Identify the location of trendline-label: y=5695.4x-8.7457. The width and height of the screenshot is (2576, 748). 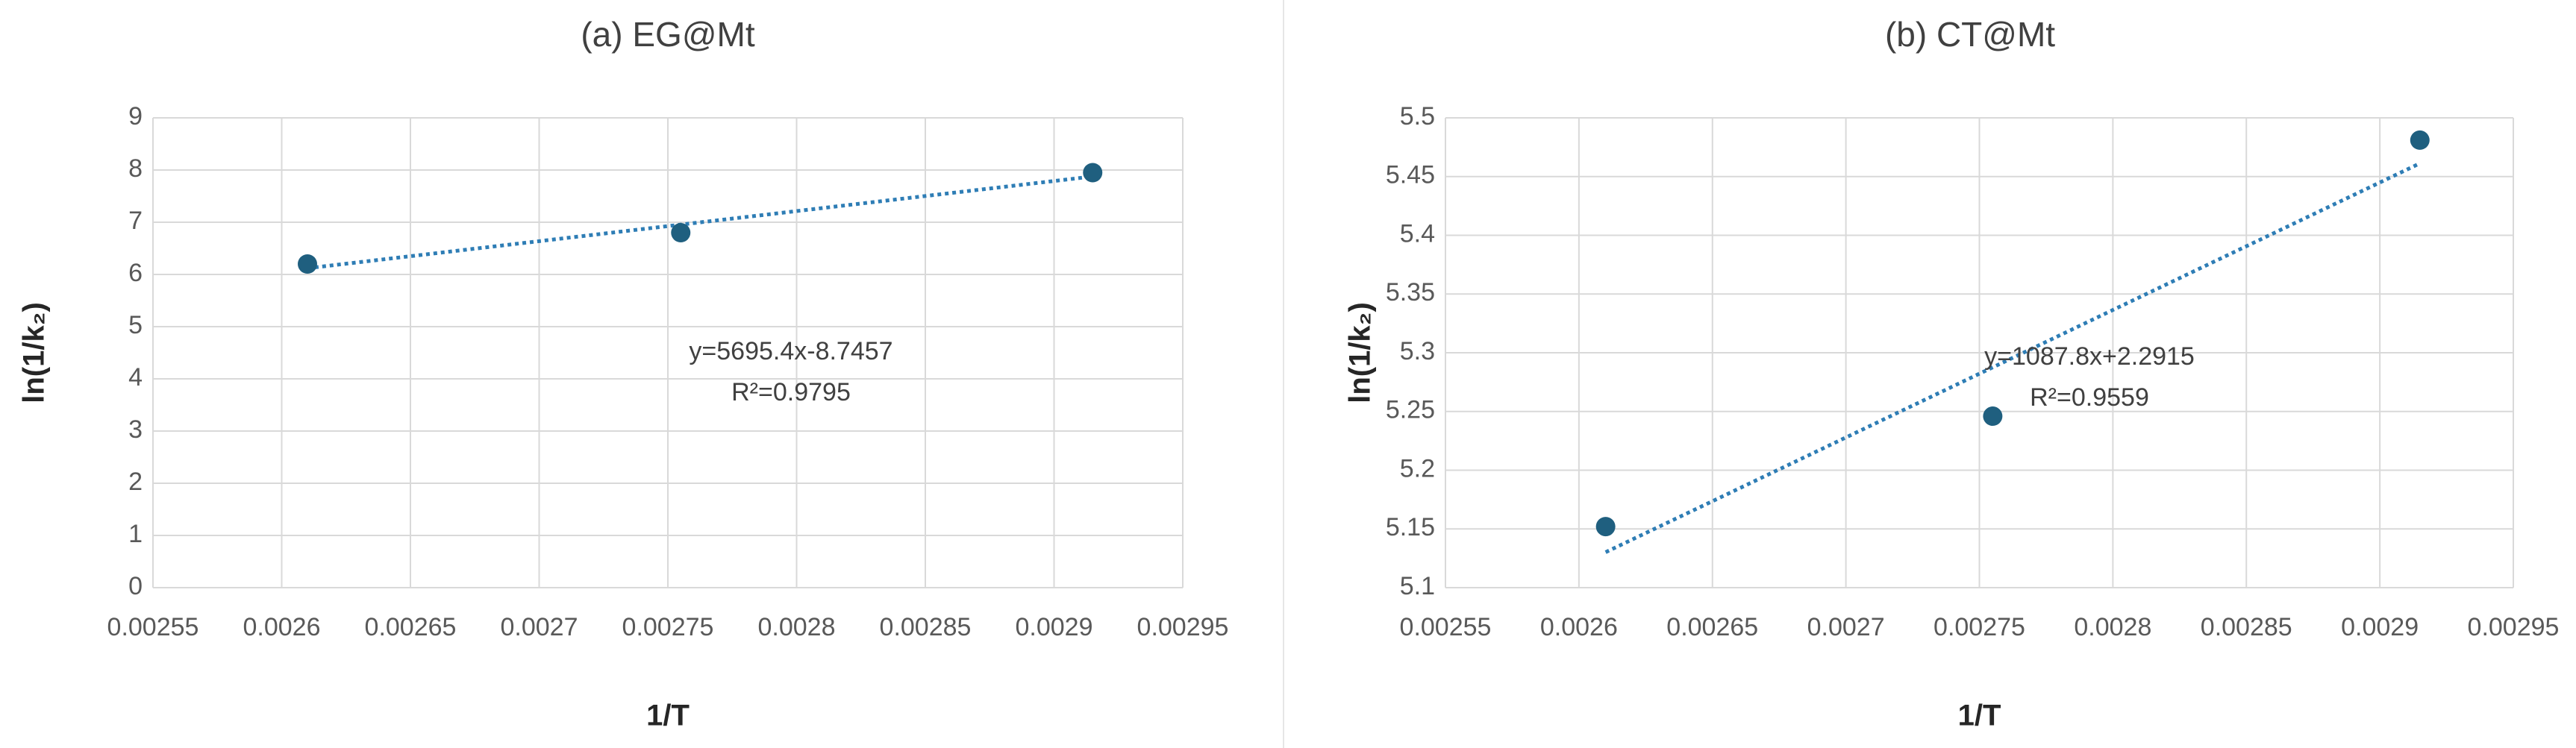
(790, 351).